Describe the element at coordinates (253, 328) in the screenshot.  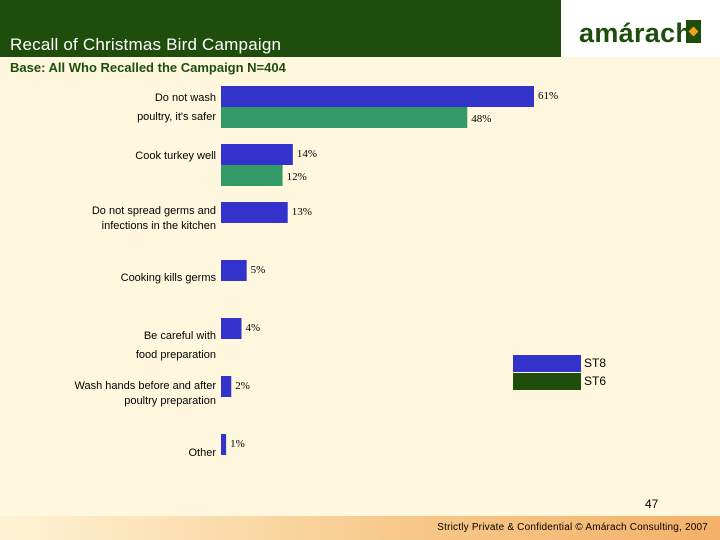
I see `data-label: 4%` at that location.